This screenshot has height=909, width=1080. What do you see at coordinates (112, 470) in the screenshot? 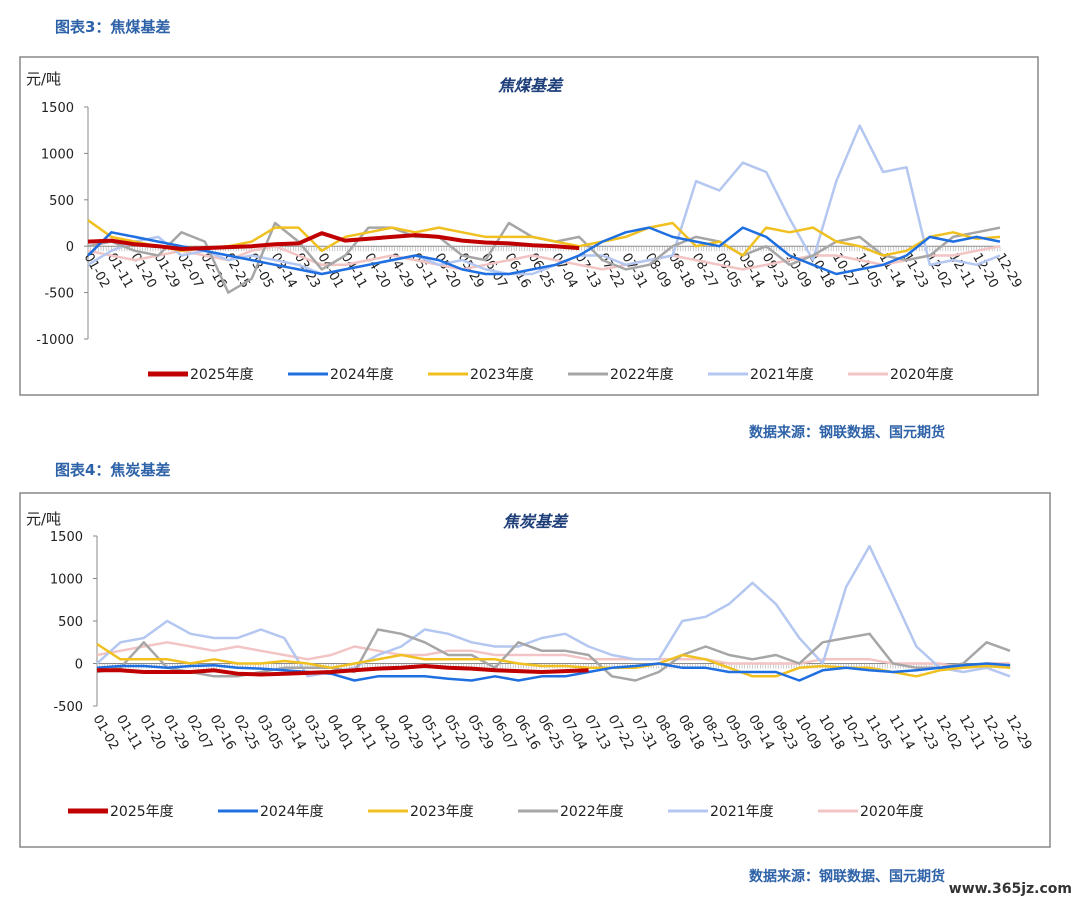
I see `figure-caption: 图表4：焦炭基差` at bounding box center [112, 470].